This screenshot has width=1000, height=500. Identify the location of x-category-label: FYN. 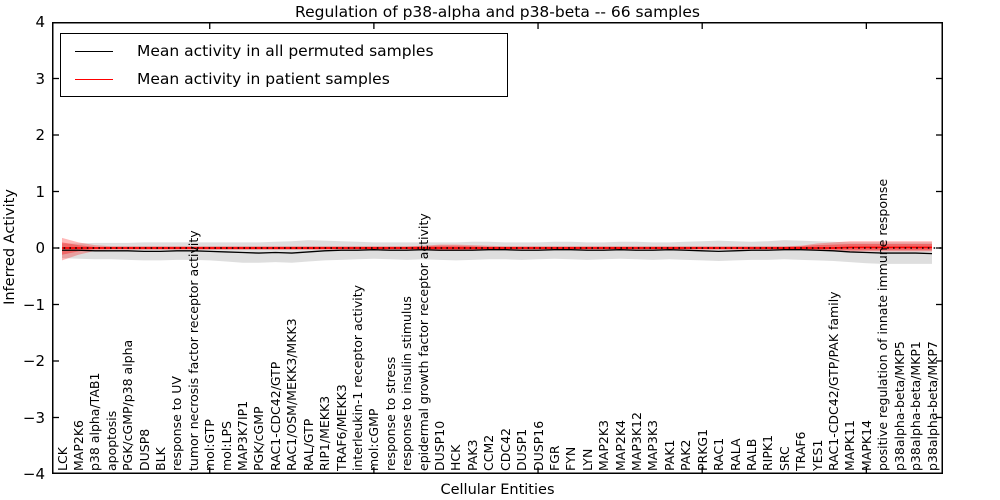
(571, 458).